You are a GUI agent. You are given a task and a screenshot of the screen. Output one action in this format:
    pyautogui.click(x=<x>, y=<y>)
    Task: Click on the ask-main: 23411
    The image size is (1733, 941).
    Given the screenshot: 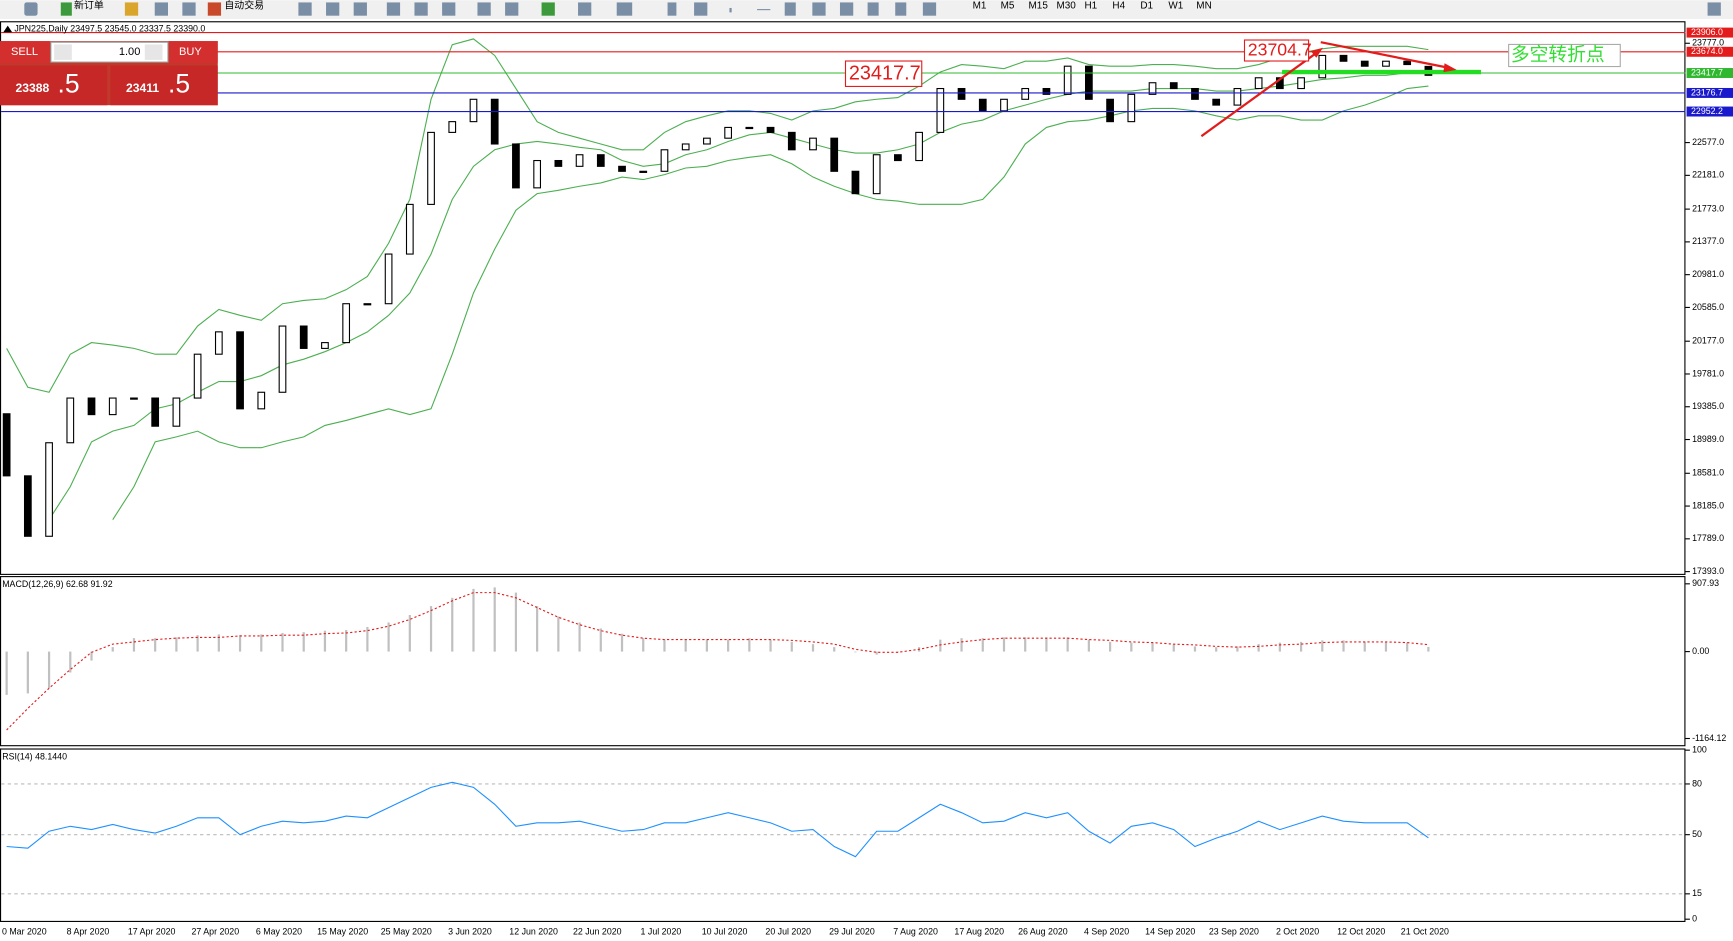 What is the action you would take?
    pyautogui.click(x=142, y=88)
    